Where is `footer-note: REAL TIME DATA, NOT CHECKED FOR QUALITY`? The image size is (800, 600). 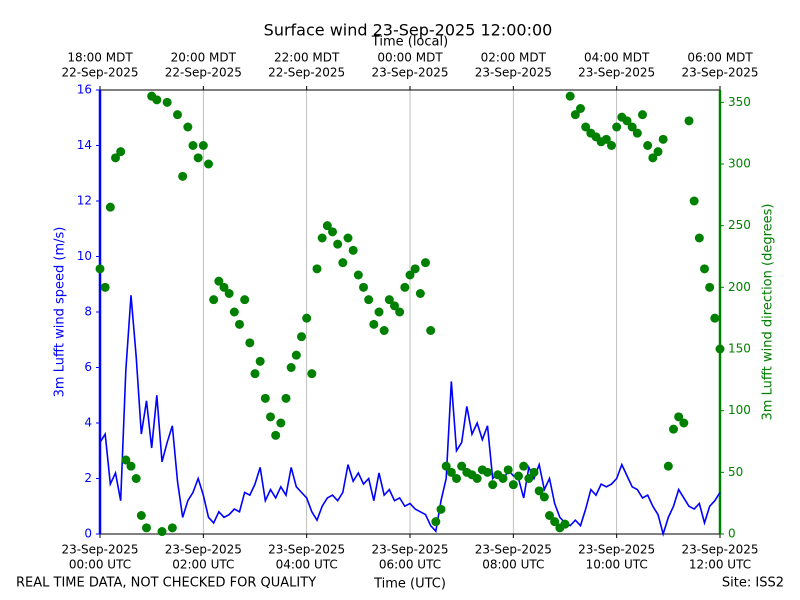 footer-note: REAL TIME DATA, NOT CHECKED FOR QUALITY is located at coordinates (166, 583).